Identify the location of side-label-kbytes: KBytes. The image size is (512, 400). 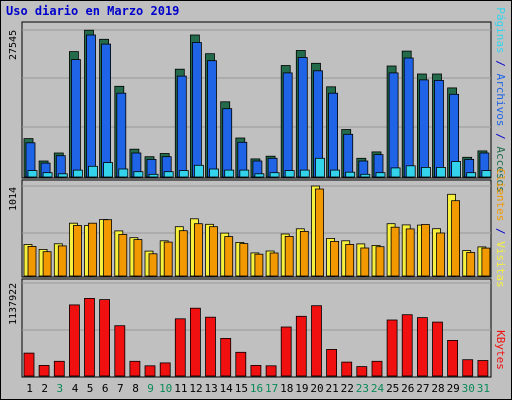
(500, 350).